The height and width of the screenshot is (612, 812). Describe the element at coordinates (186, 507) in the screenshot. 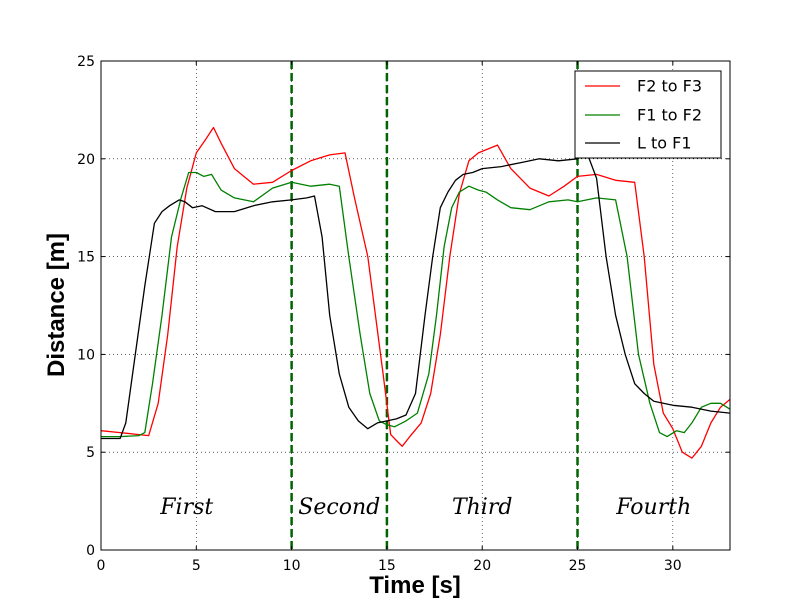

I see `phase-label: First` at that location.